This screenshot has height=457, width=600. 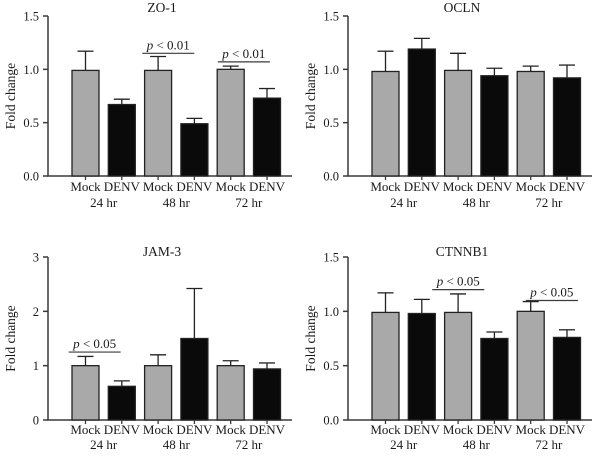 What do you see at coordinates (36, 312) in the screenshot?
I see `y-tick-label: 2` at bounding box center [36, 312].